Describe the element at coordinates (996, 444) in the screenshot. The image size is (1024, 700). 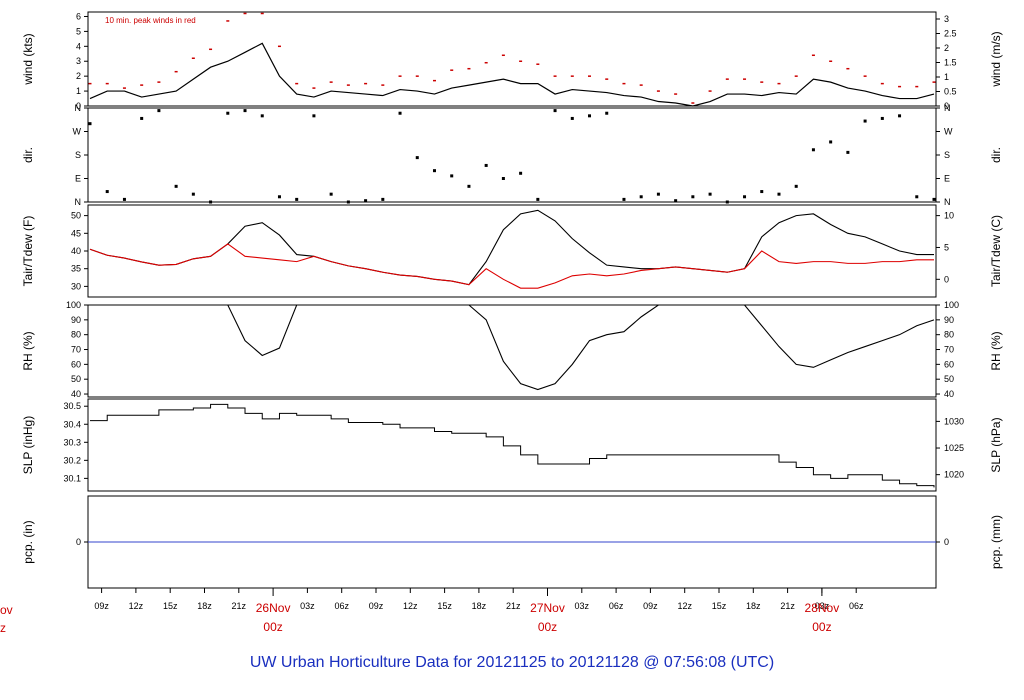
I see `slp-ylabel-right: SLP (hPa)` at that location.